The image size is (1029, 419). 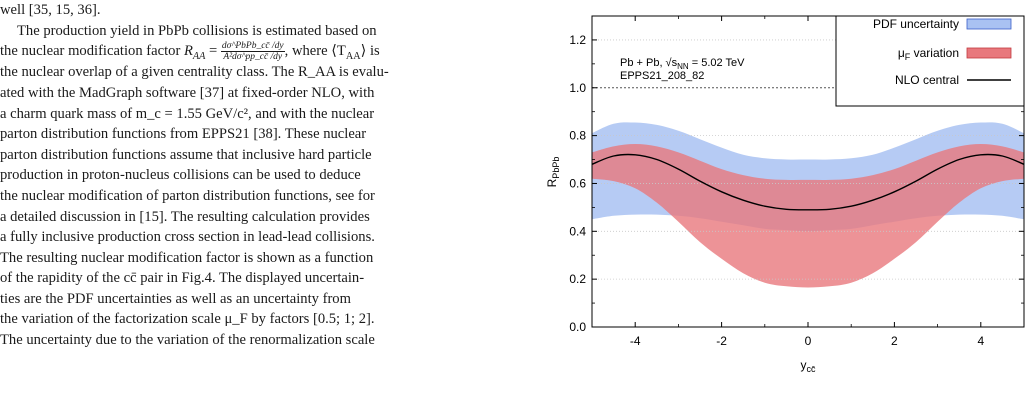 What do you see at coordinates (894, 341) in the screenshot?
I see `x-tick-label: 2` at bounding box center [894, 341].